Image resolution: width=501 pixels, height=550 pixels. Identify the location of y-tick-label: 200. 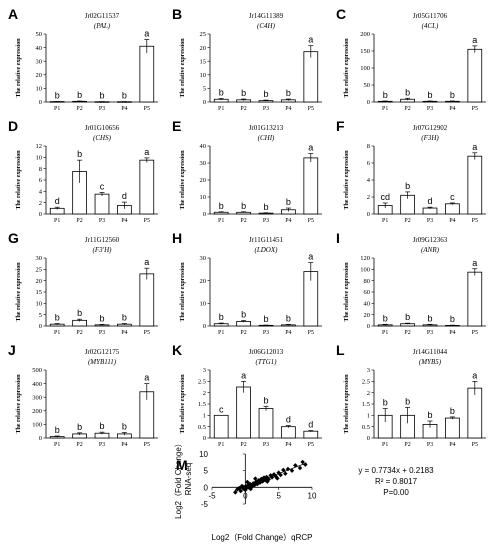
(365, 34).